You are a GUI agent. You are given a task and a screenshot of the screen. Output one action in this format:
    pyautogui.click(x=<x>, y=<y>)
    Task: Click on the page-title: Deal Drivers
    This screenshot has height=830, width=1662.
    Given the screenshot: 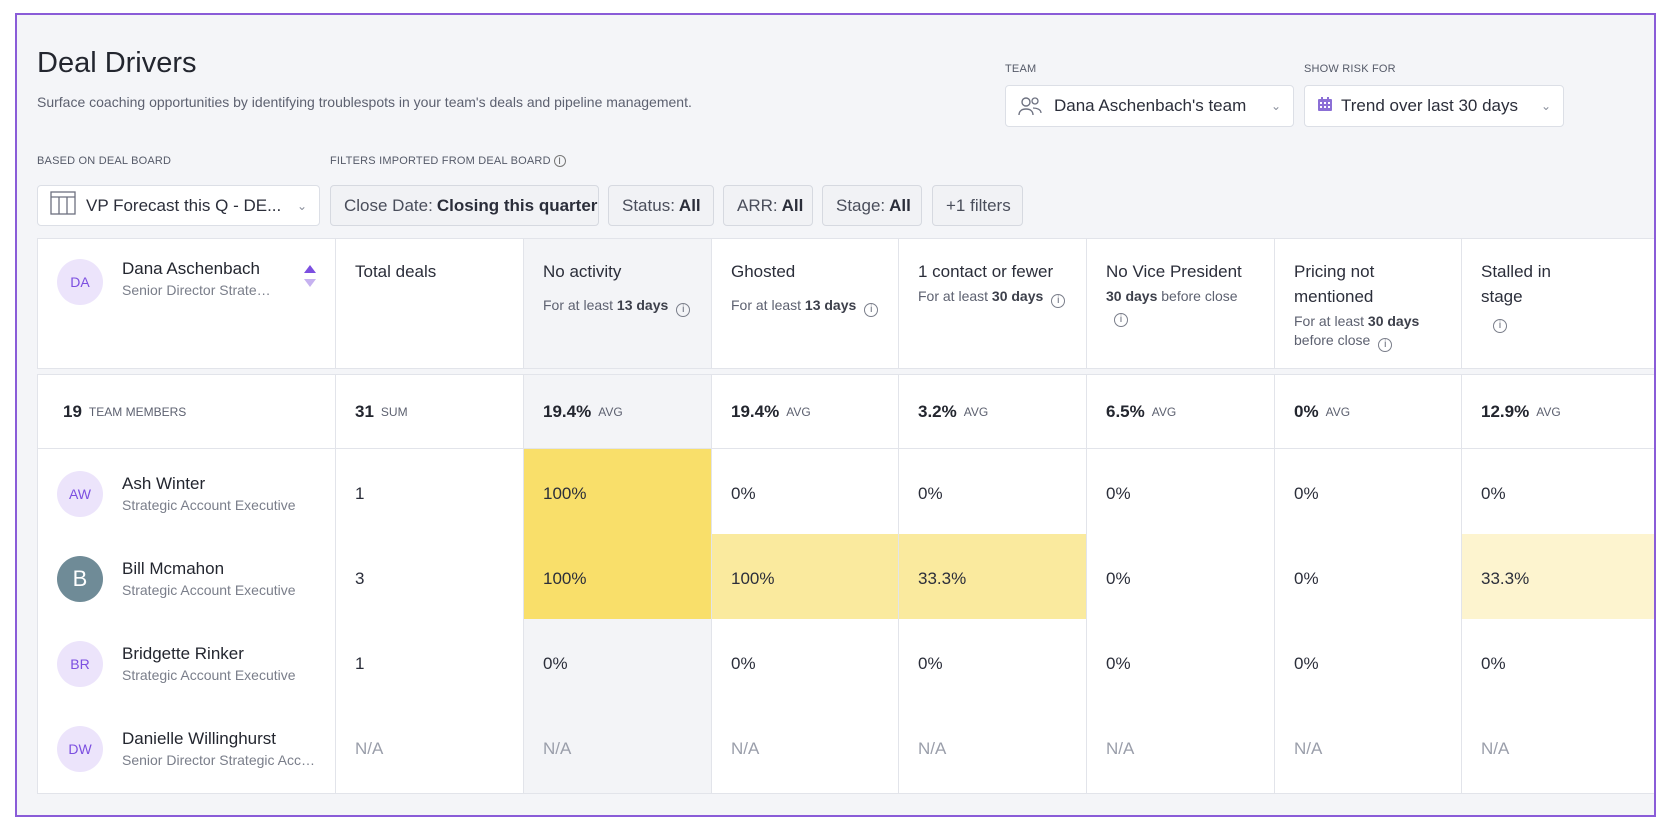 What is the action you would take?
    pyautogui.click(x=117, y=63)
    